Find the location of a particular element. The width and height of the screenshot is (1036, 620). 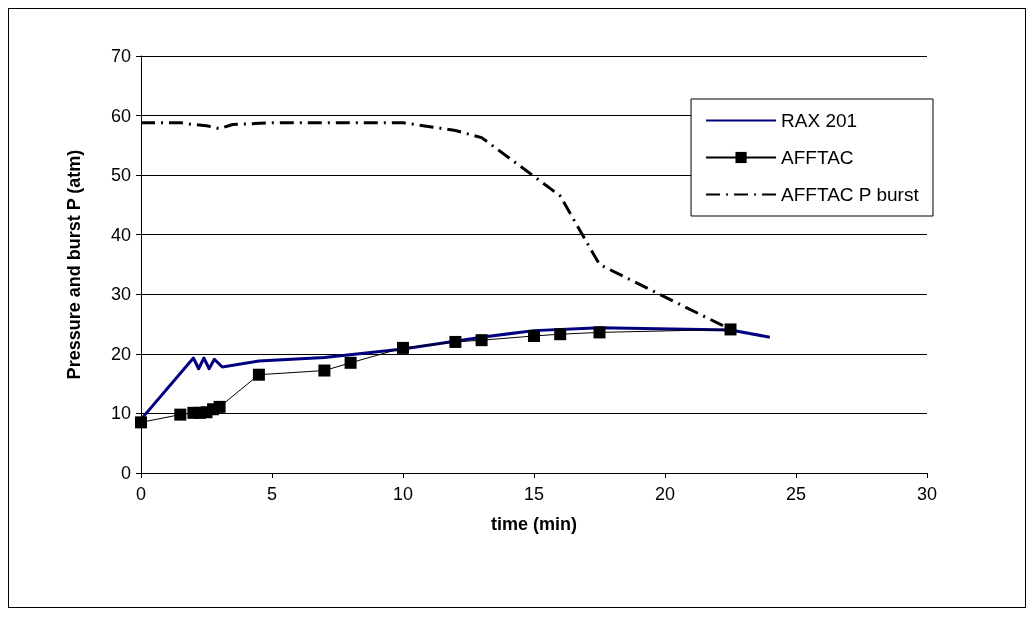

y-tick-label: 0 is located at coordinates (125, 473).